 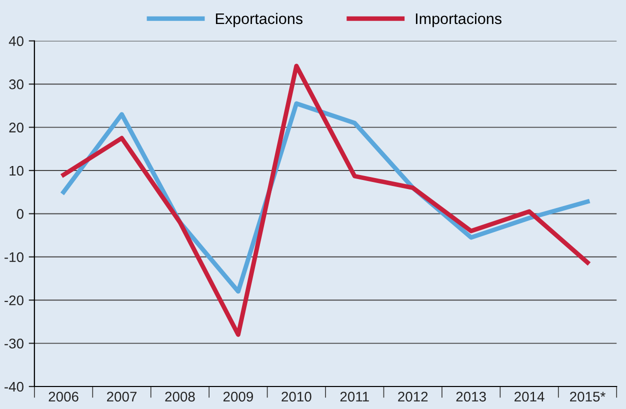 What do you see at coordinates (14, 300) in the screenshot?
I see `y-tick-label: -20` at bounding box center [14, 300].